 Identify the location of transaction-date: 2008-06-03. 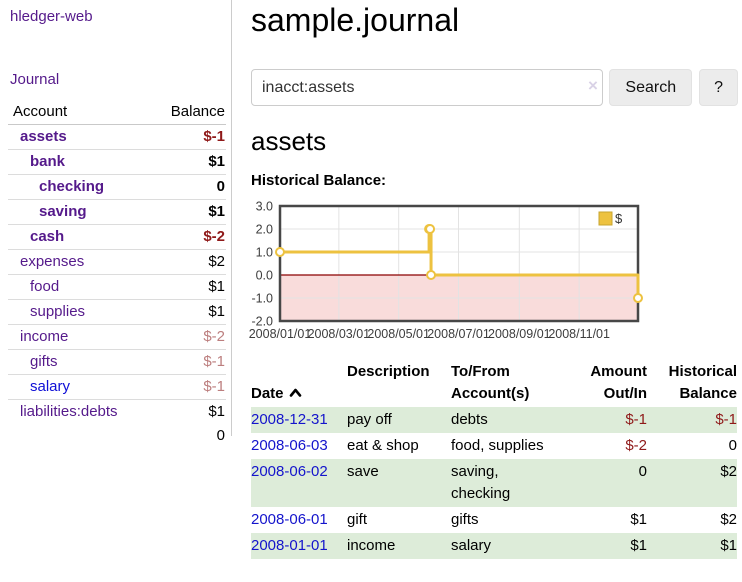
(299, 446).